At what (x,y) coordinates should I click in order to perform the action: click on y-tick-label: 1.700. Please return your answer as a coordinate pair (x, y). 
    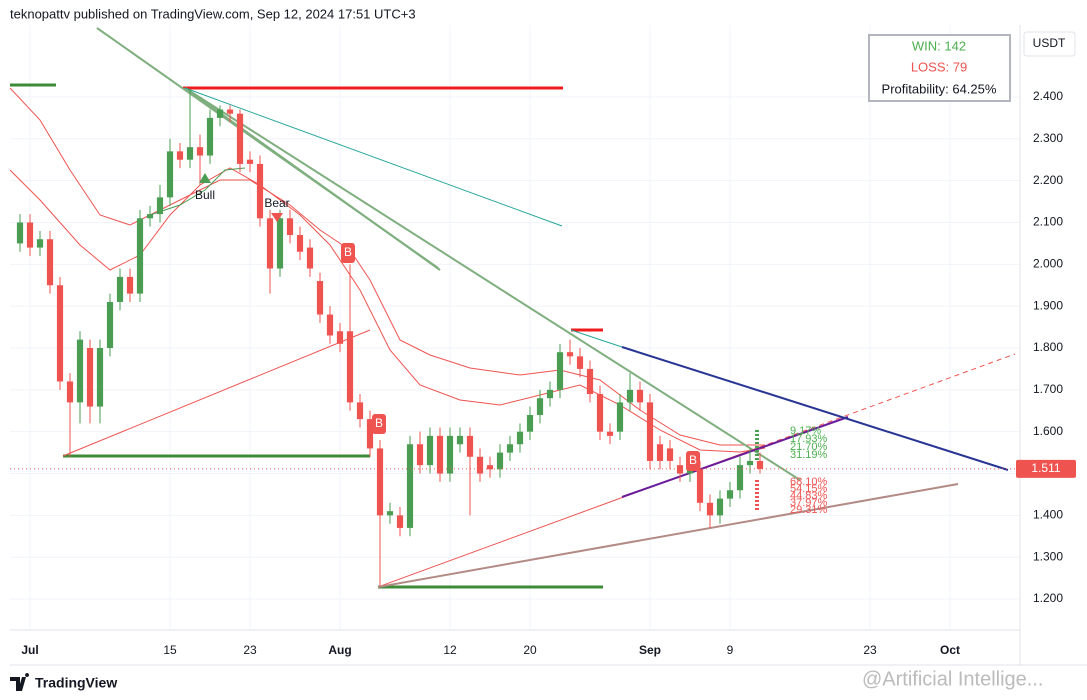
    Looking at the image, I should click on (1048, 389).